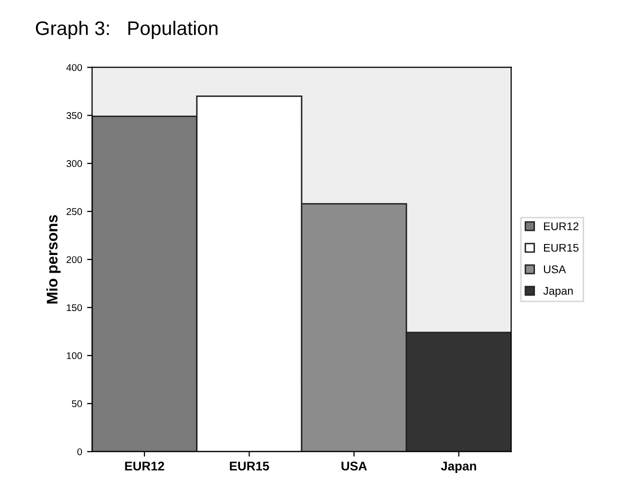  What do you see at coordinates (74, 164) in the screenshot?
I see `y-tick-label: 300` at bounding box center [74, 164].